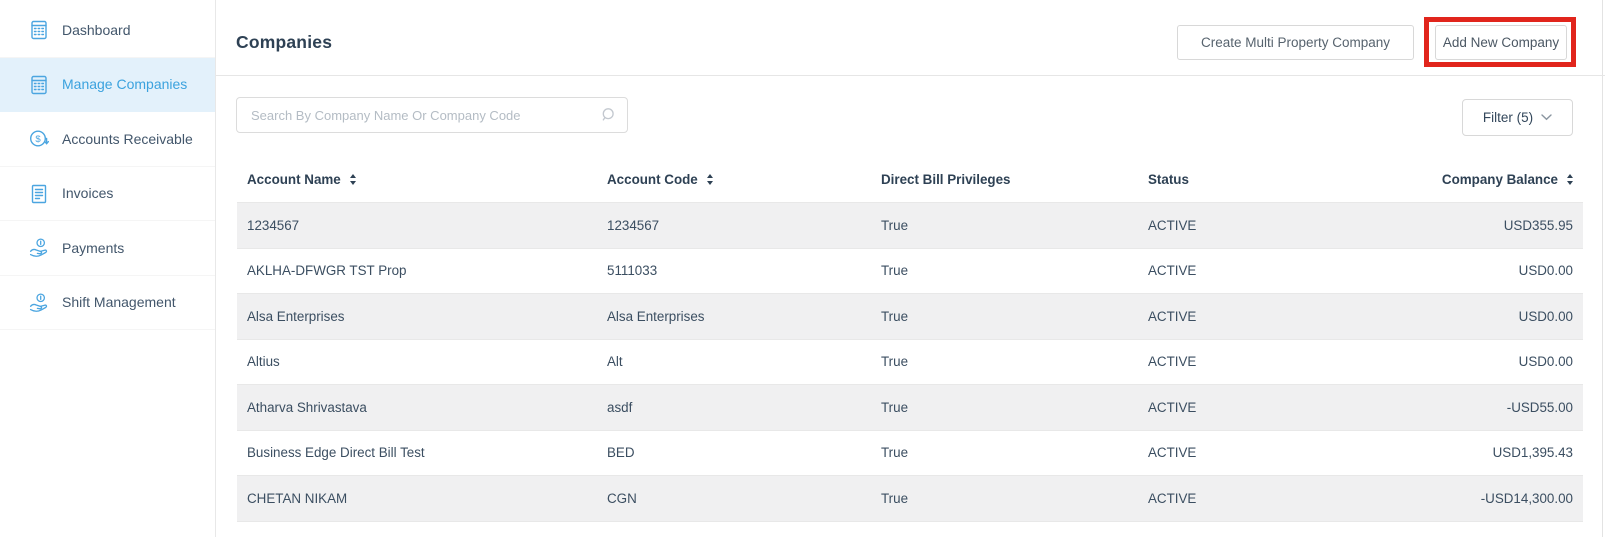 Image resolution: width=1605 pixels, height=537 pixels. I want to click on search-icon, so click(608, 114).